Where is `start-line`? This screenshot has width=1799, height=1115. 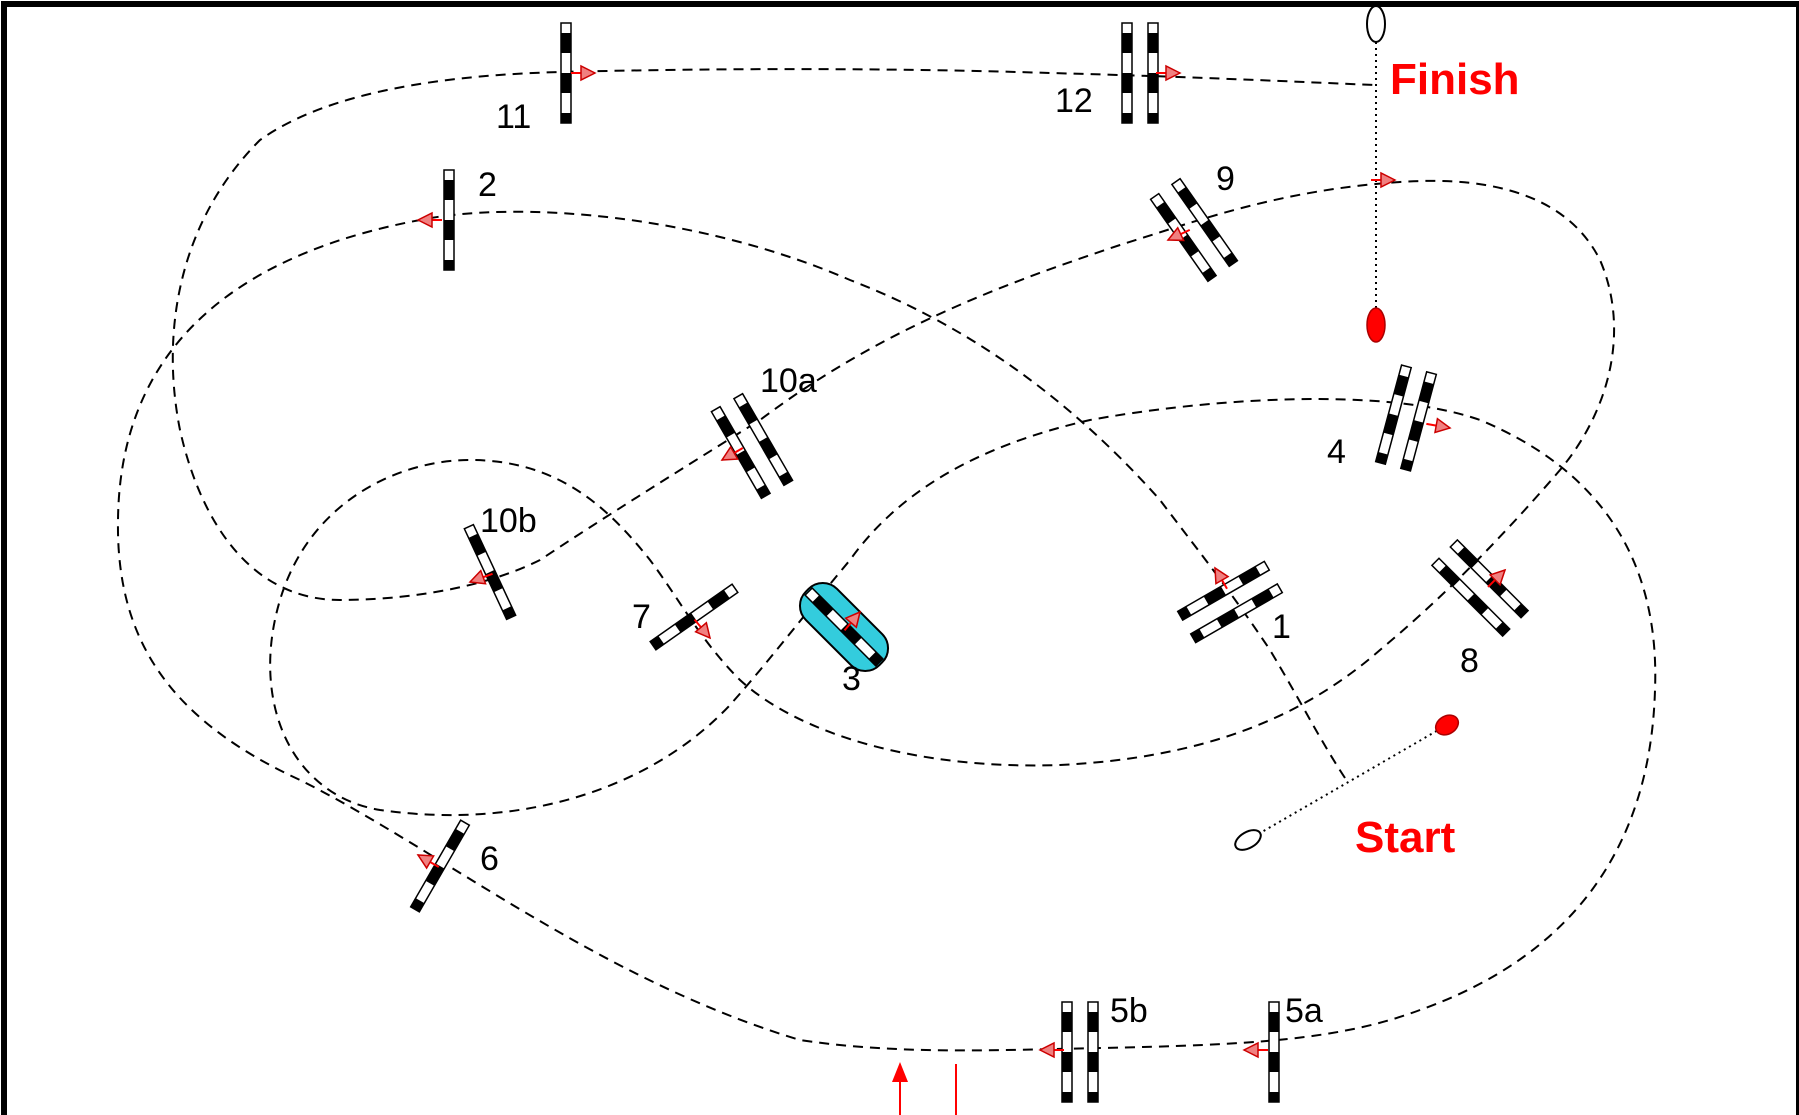 start-line is located at coordinates (1347, 782).